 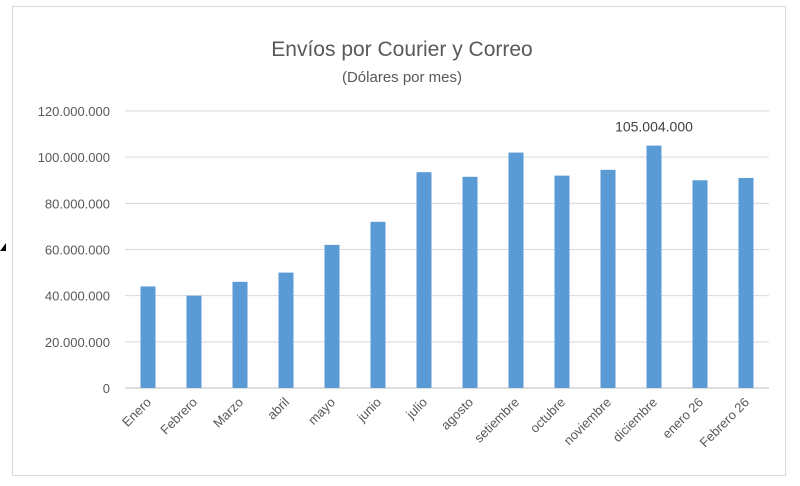 I want to click on y-tick-label: 80.000.000, so click(x=77, y=203).